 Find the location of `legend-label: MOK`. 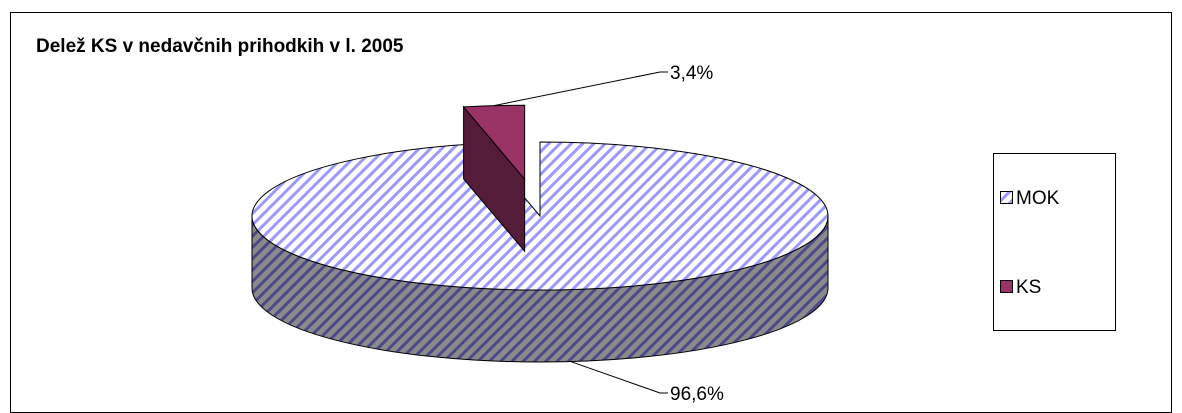

legend-label: MOK is located at coordinates (1038, 198).